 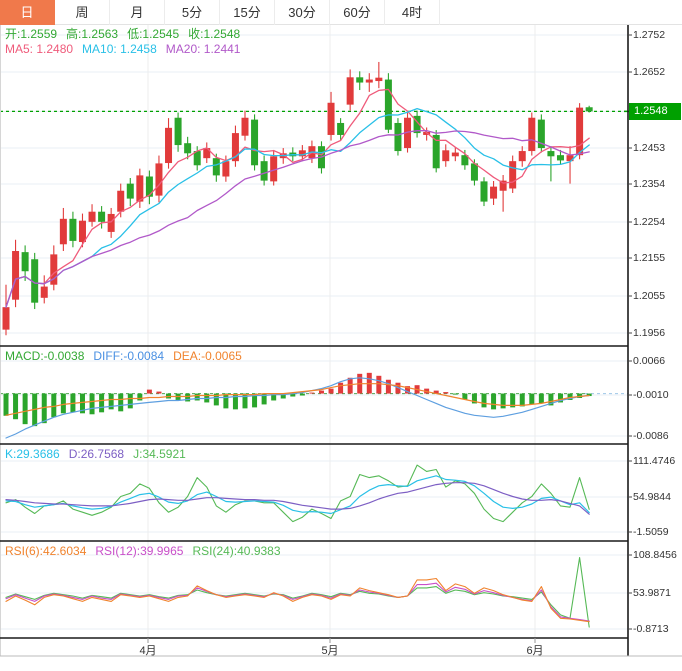 I want to click on ma-ma20: MA20: 1.2441, so click(x=203, y=49).